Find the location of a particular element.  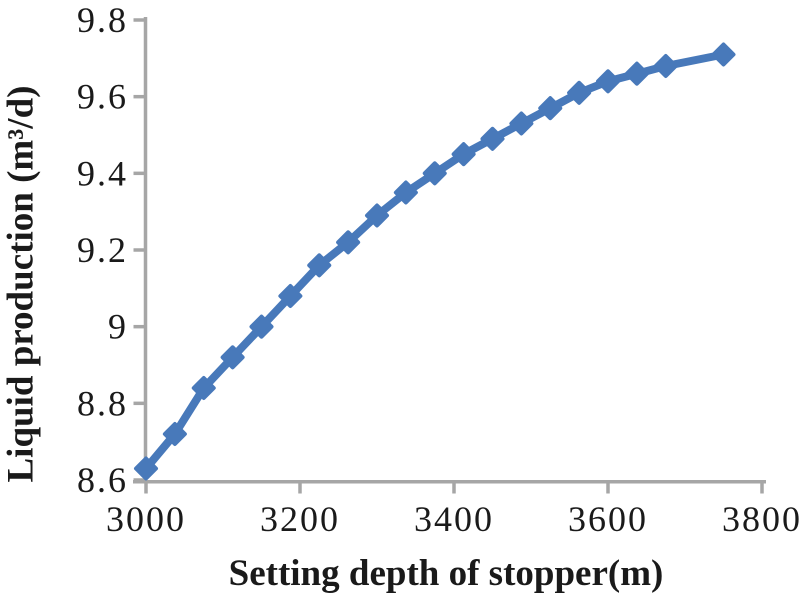

y-axis-title: Liquid production (m³/d) is located at coordinates (21, 284).